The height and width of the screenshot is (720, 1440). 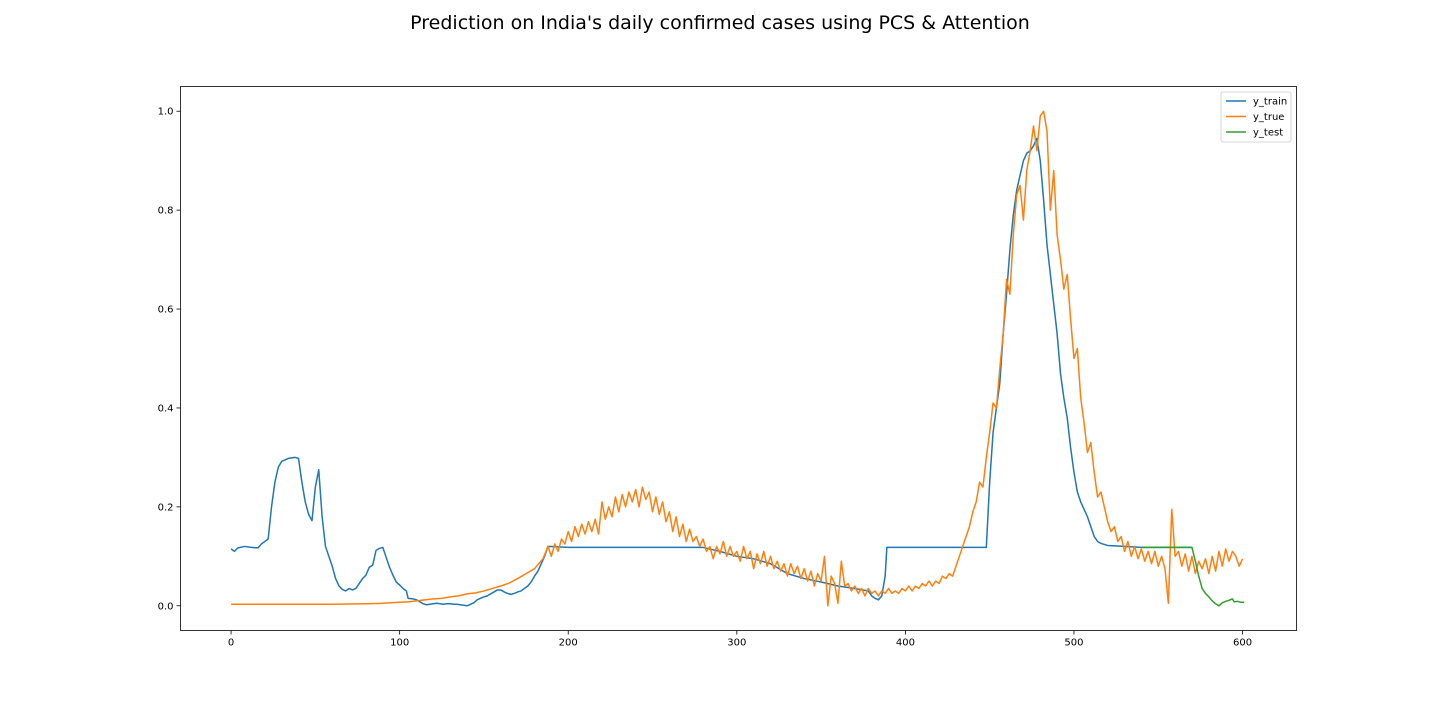 I want to click on x-axis: 0 100 200 300 400 500 600, so click(x=740, y=639).